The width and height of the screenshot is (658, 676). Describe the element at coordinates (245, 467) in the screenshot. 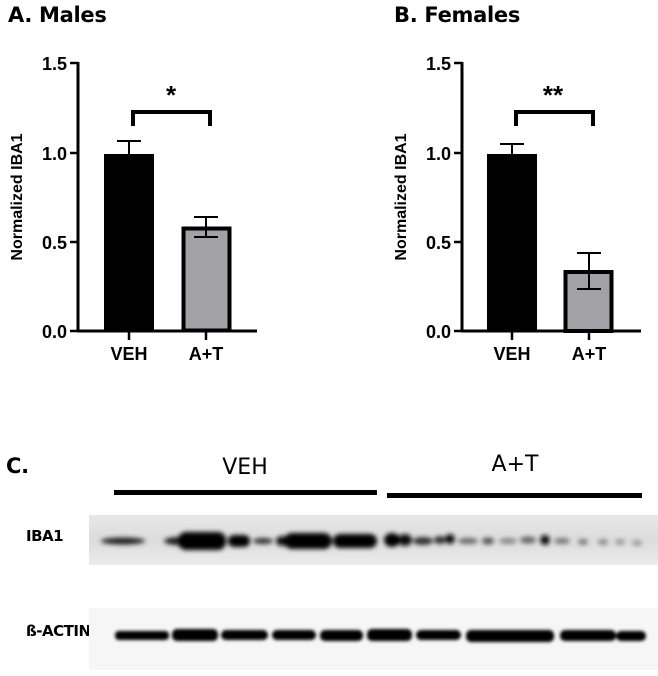

I see `group-label-veh: VEH` at that location.